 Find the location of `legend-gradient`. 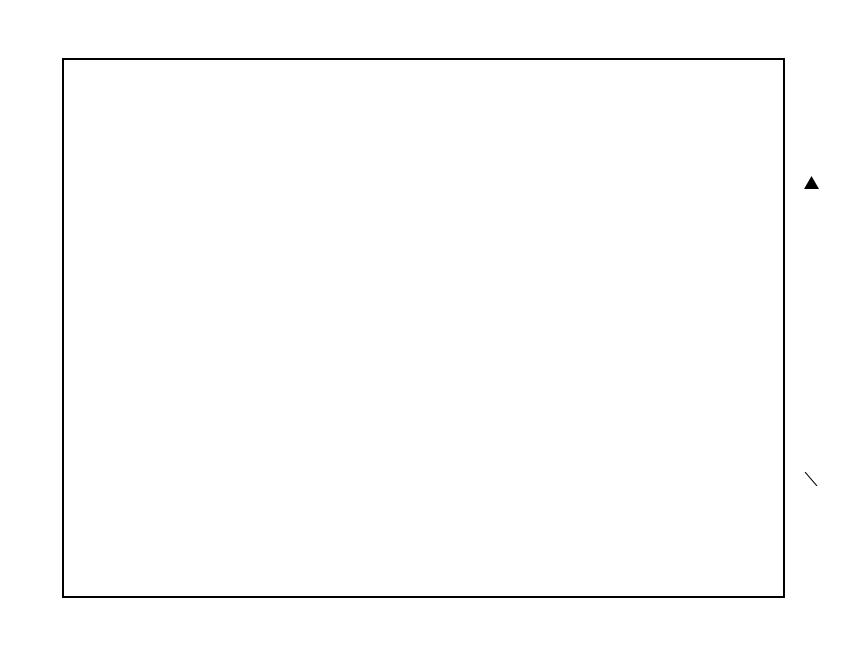

legend-gradient is located at coordinates (811, 334).